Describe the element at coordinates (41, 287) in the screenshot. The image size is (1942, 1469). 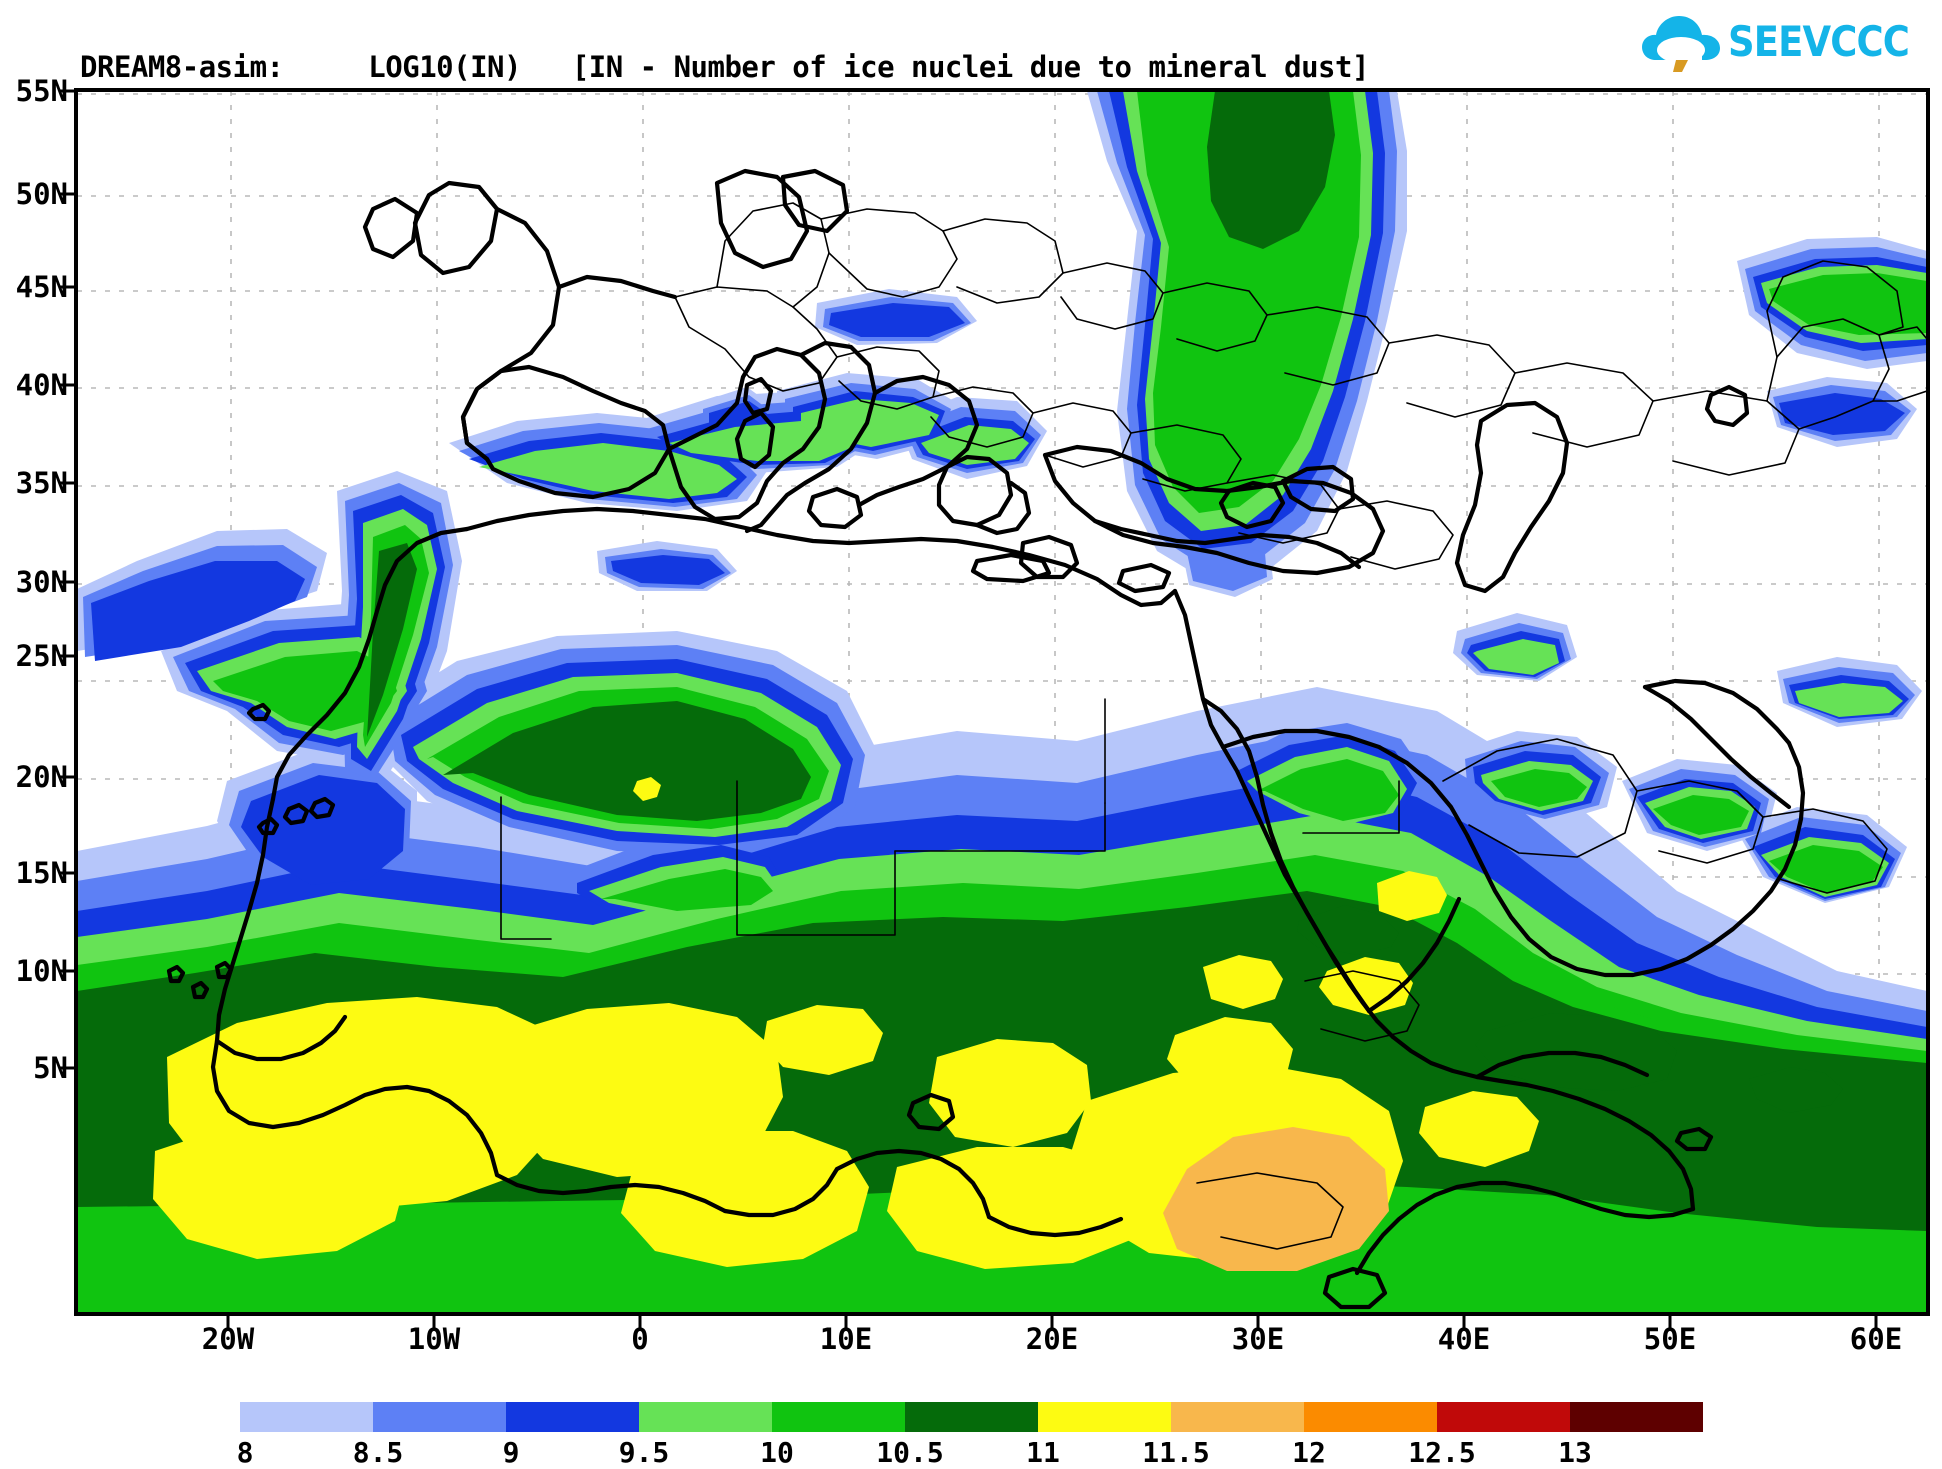
I see `y-tick-label: 45N` at that location.